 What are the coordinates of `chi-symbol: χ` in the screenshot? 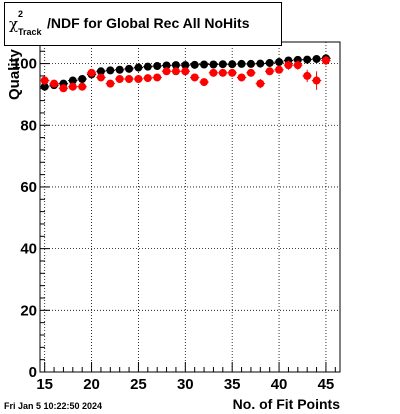 It's located at (14, 24).